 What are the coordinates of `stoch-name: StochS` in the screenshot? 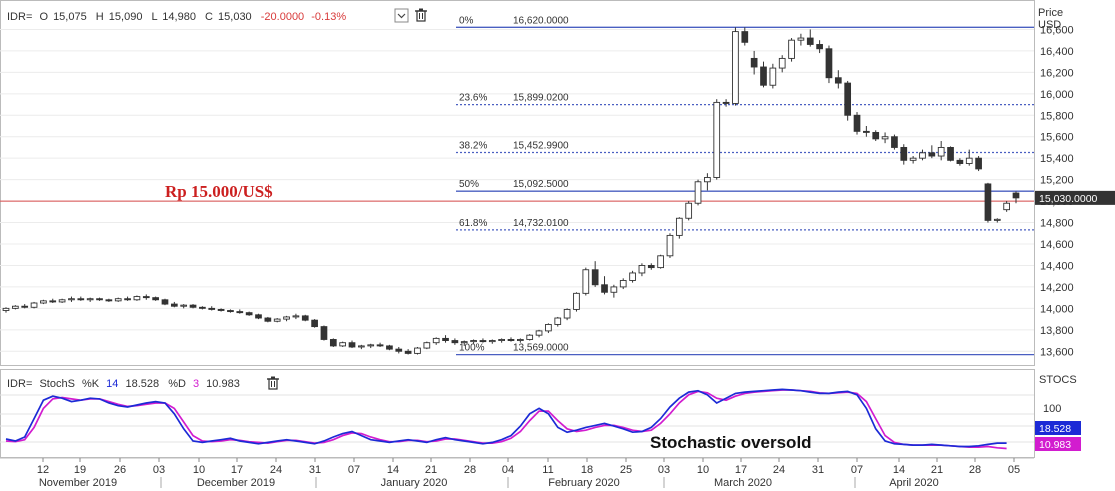 It's located at (56, 384).